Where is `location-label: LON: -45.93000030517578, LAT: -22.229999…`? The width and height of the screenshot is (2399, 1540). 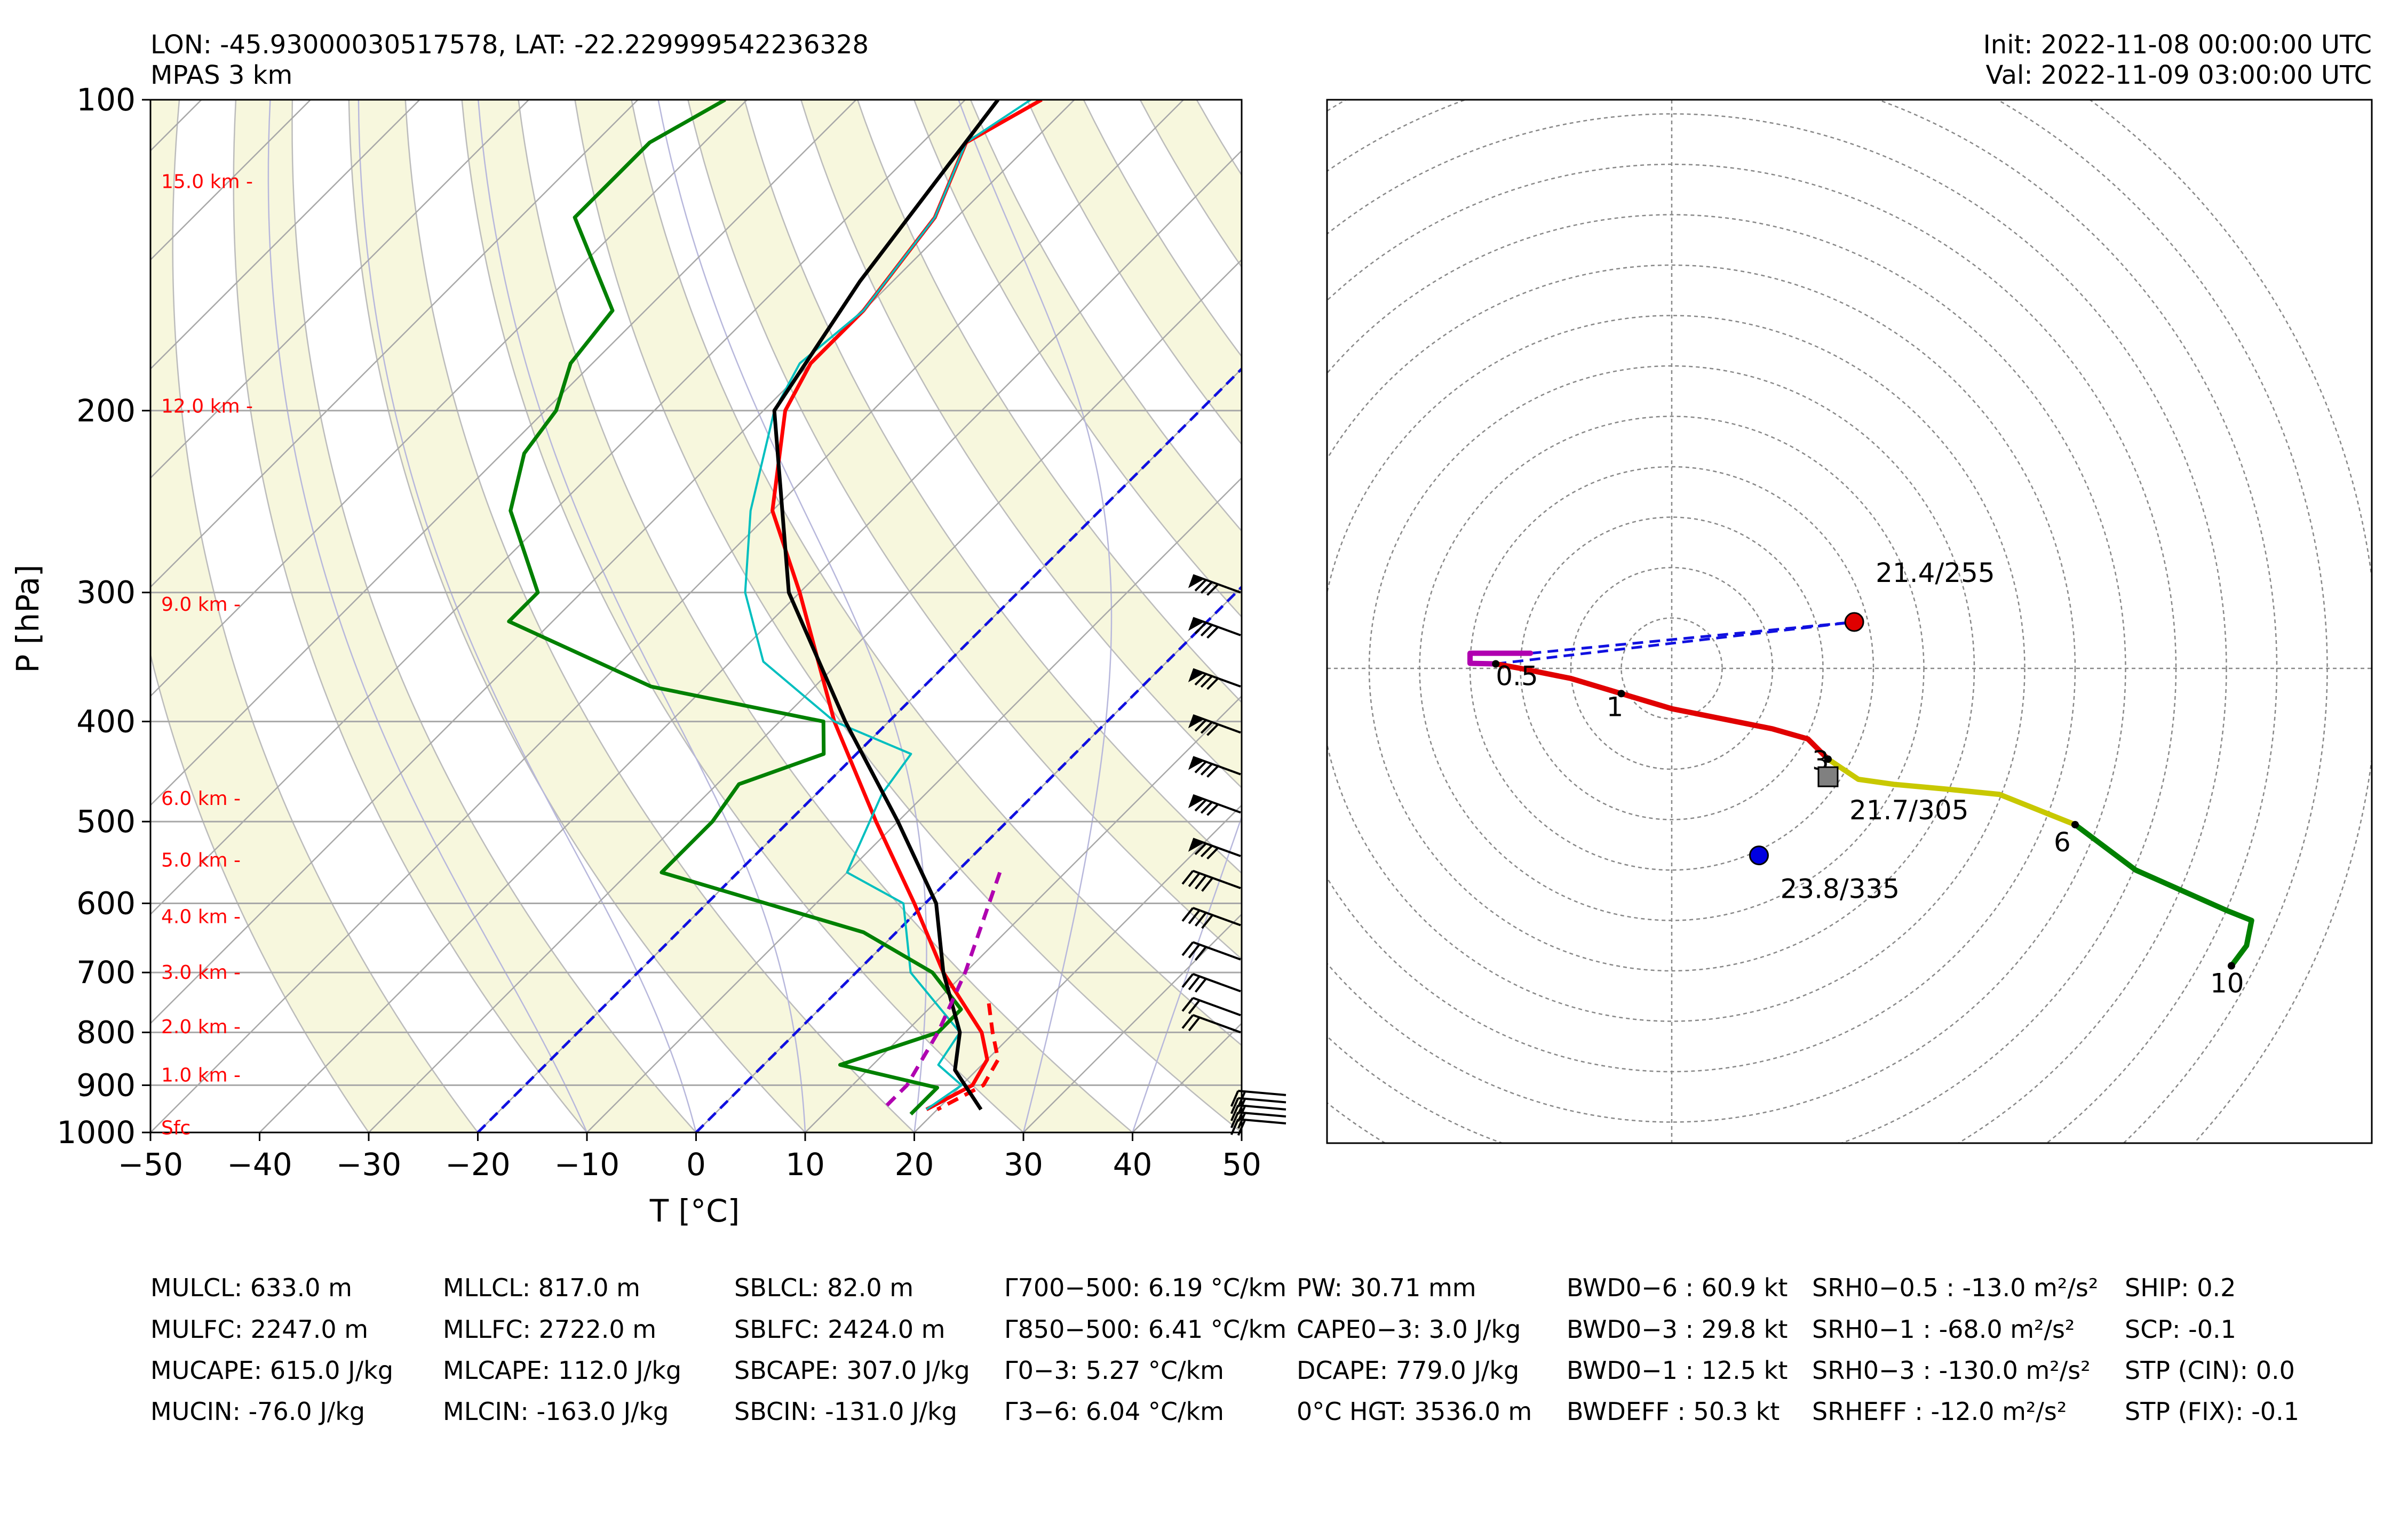 location-label: LON: -45.93000030517578, LAT: -22.229999… is located at coordinates (509, 45).